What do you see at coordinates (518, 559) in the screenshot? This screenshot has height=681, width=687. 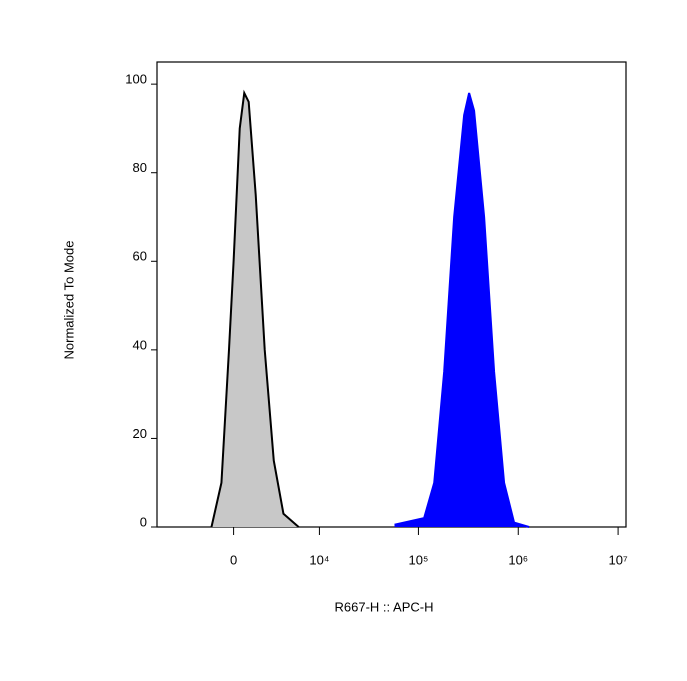 I see `x-tick-label: 10⁶` at bounding box center [518, 559].